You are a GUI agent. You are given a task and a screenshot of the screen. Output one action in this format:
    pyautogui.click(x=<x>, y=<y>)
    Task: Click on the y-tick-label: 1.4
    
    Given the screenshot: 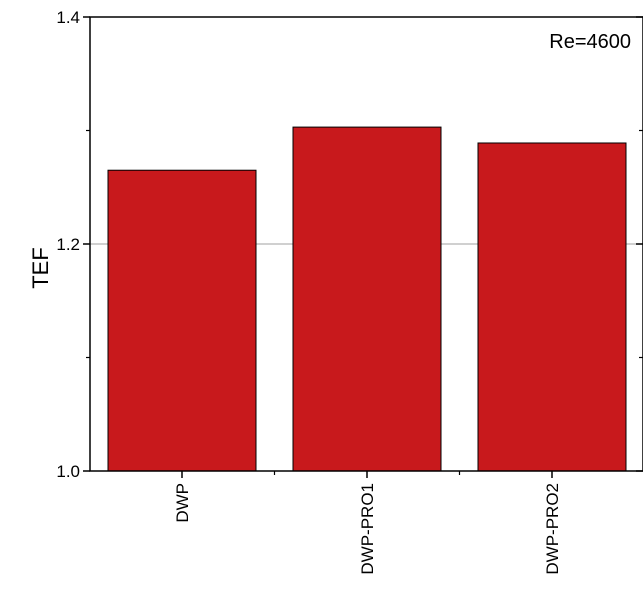 What is the action you would take?
    pyautogui.click(x=68, y=17)
    